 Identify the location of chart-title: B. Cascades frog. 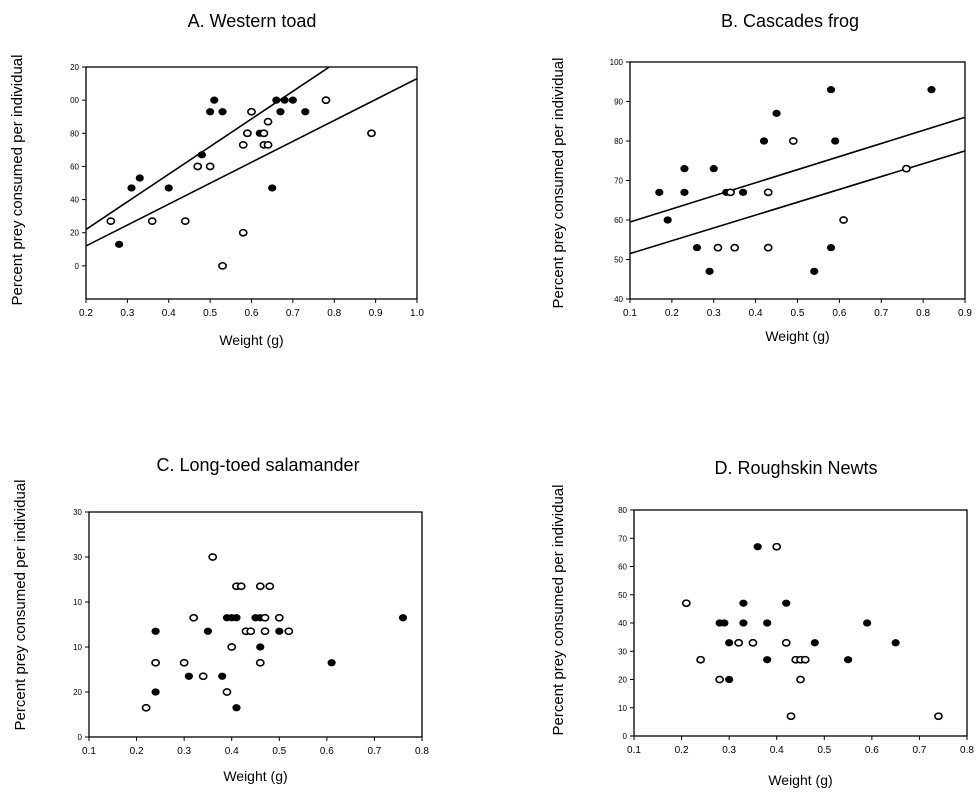
(790, 21).